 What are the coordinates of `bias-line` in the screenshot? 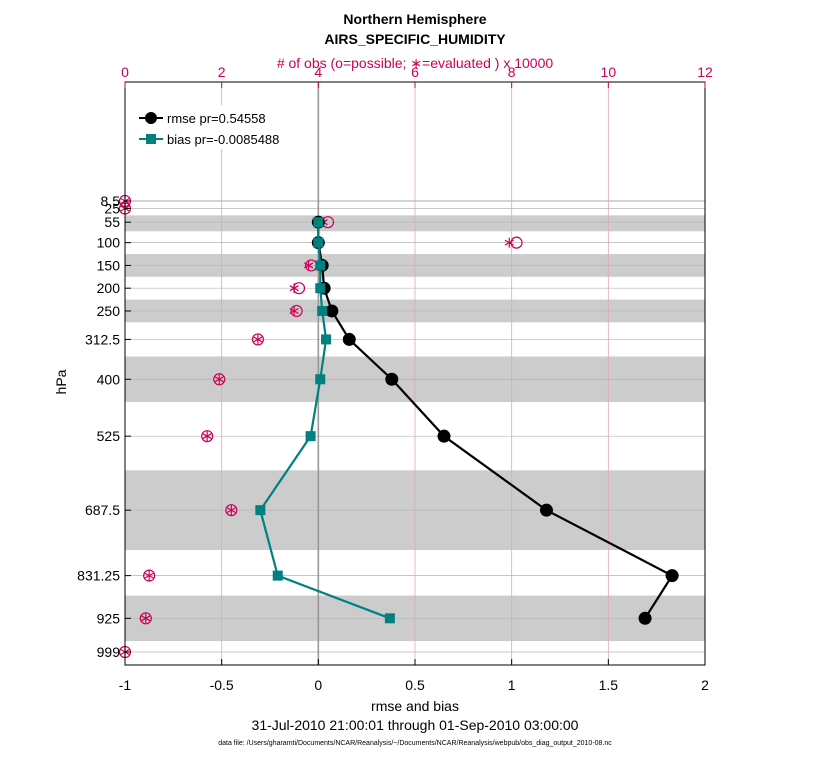 It's located at (325, 421).